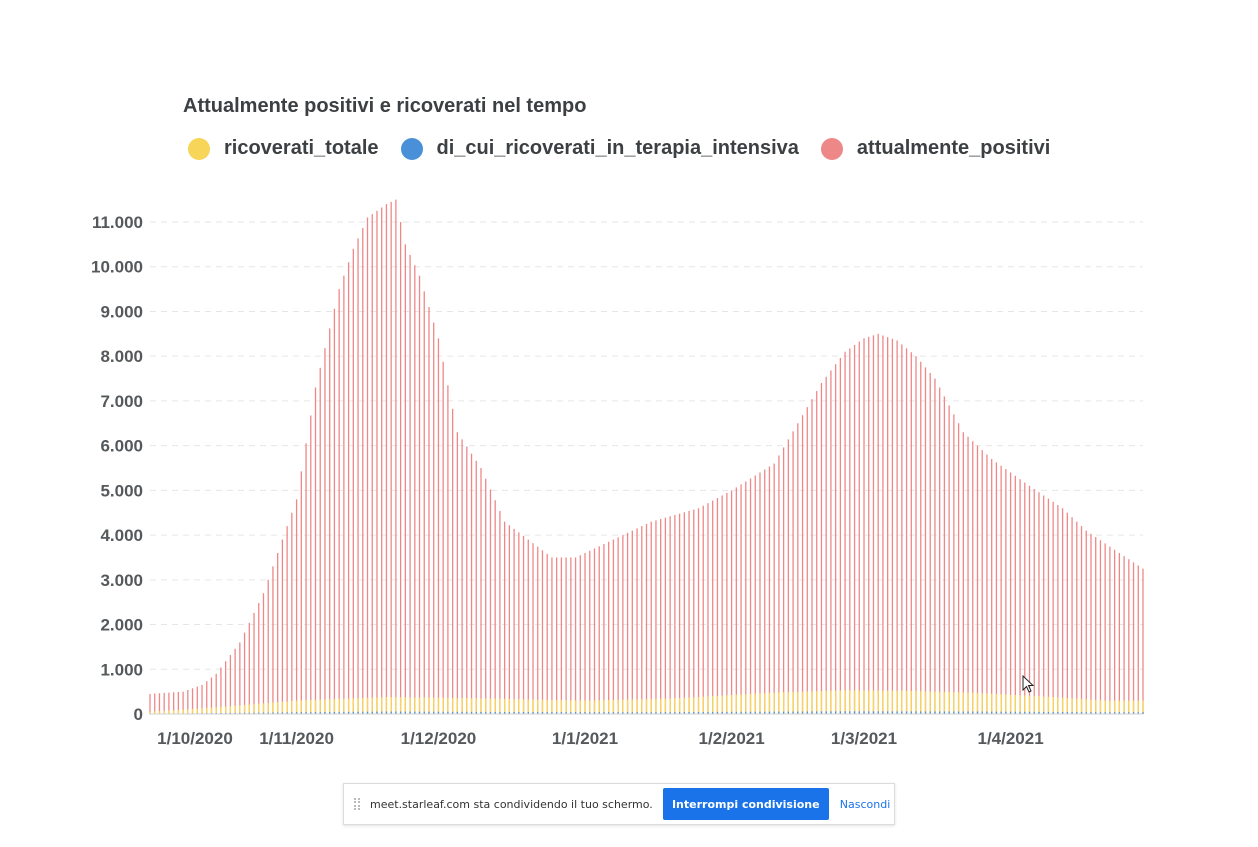  I want to click on y-tick-label: 10.000, so click(117, 267).